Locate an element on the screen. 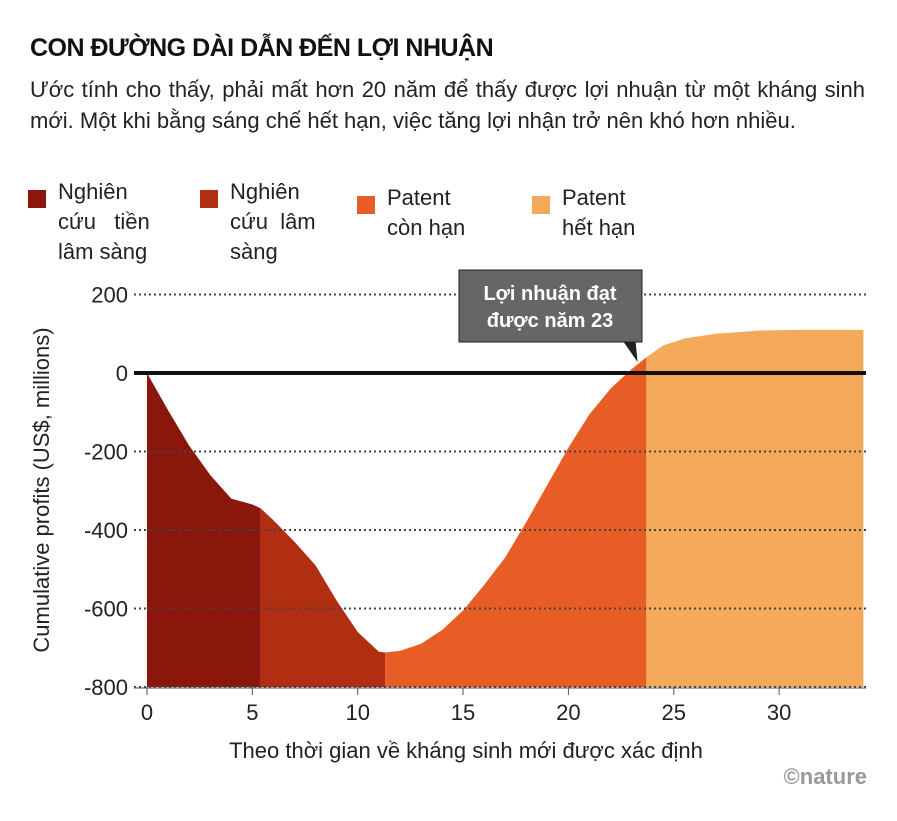 The width and height of the screenshot is (897, 821). x-tick-label: 25 is located at coordinates (674, 712).